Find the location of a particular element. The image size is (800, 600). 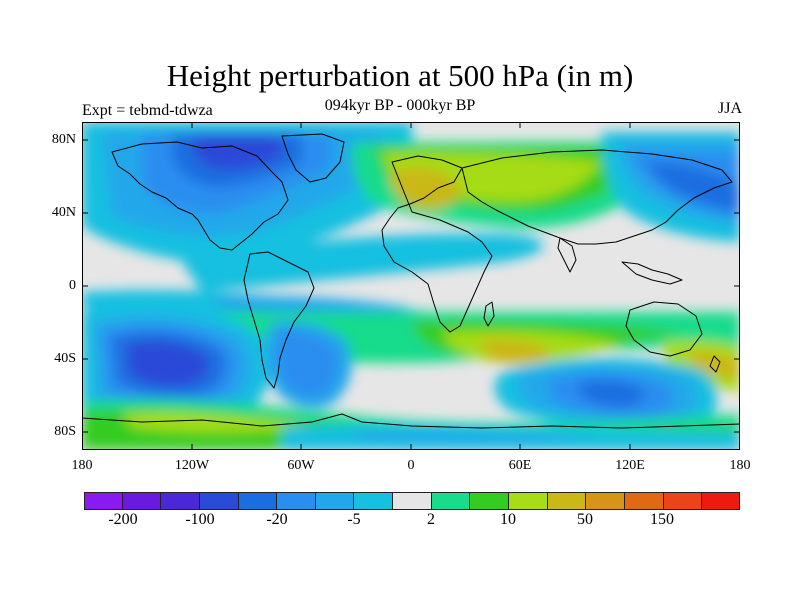

lon-label-120e: 120E is located at coordinates (630, 465).